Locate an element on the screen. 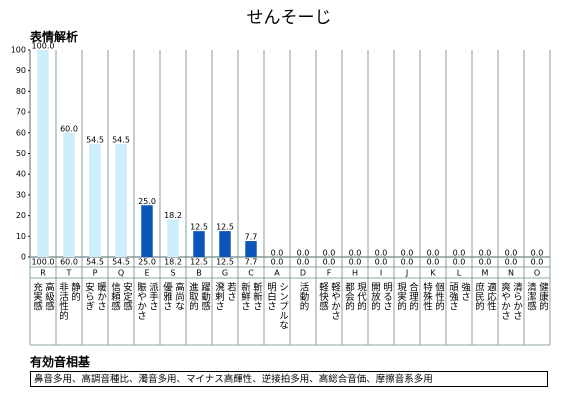 The height and width of the screenshot is (400, 578). x-tick-label: A is located at coordinates (277, 273).